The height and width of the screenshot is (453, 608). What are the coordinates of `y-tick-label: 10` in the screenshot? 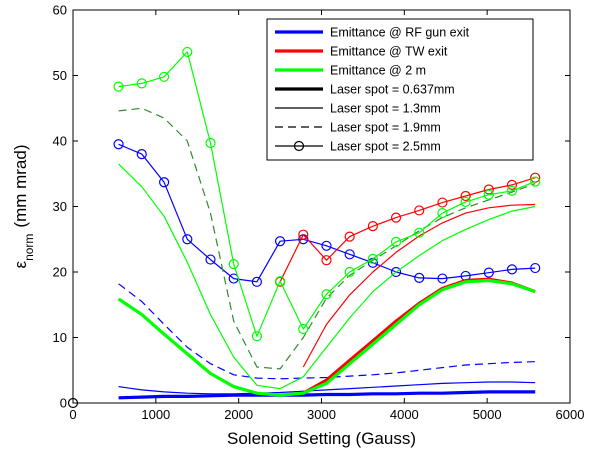 It's located at (60, 337).